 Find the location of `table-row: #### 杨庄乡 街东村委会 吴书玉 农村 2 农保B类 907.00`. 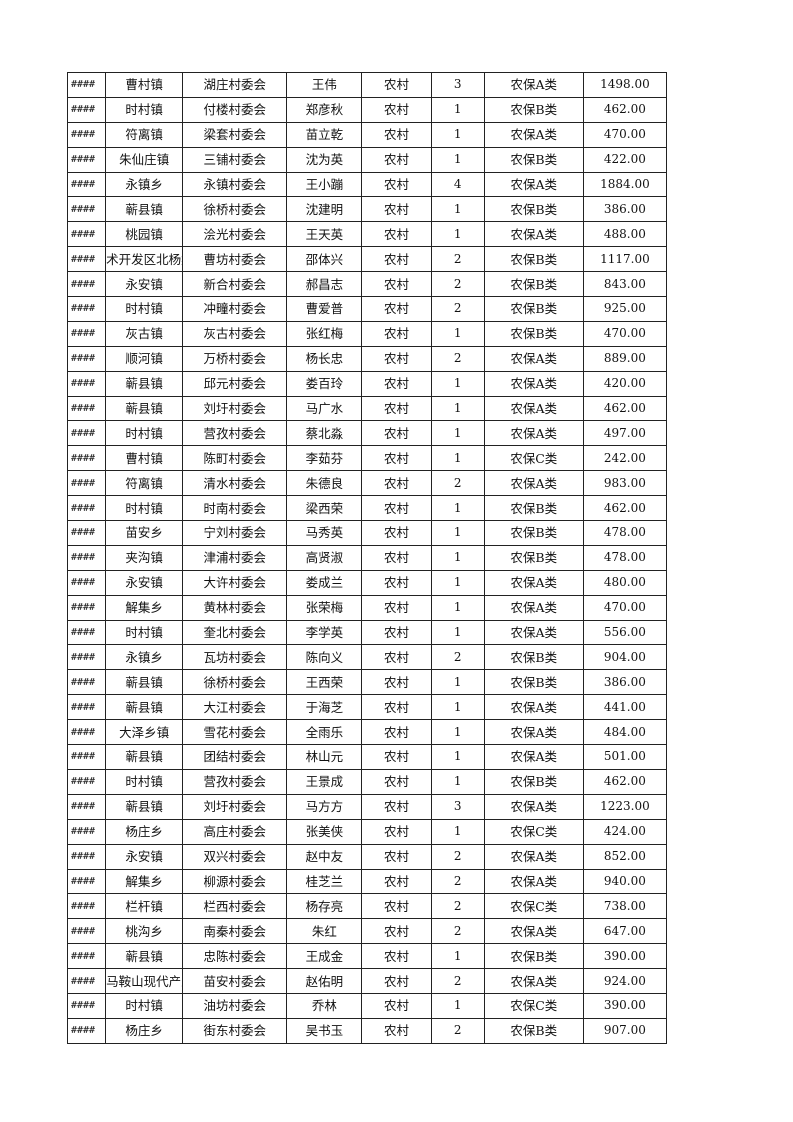

table-row: #### 杨庄乡 街东村委会 吴书玉 农村 2 农保B类 907.00 is located at coordinates (367, 1030).